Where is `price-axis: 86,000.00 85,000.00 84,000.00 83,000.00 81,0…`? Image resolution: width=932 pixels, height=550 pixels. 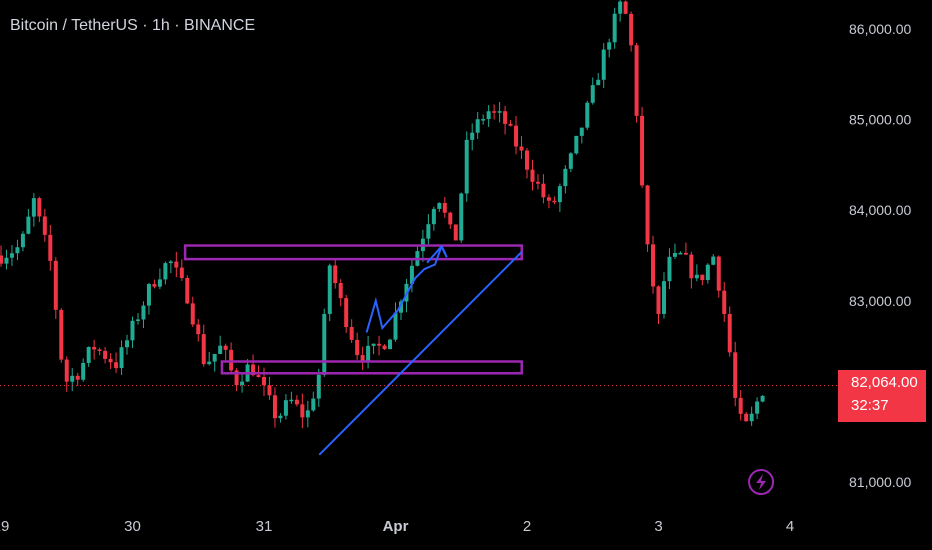
price-axis: 86,000.00 85,000.00 84,000.00 83,000.00 81,0… is located at coordinates (880, 255).